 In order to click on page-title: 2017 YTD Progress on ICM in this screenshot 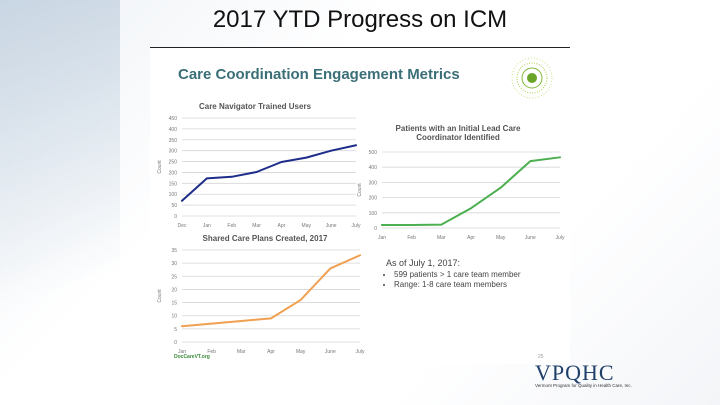, I will do `click(360, 19)`.